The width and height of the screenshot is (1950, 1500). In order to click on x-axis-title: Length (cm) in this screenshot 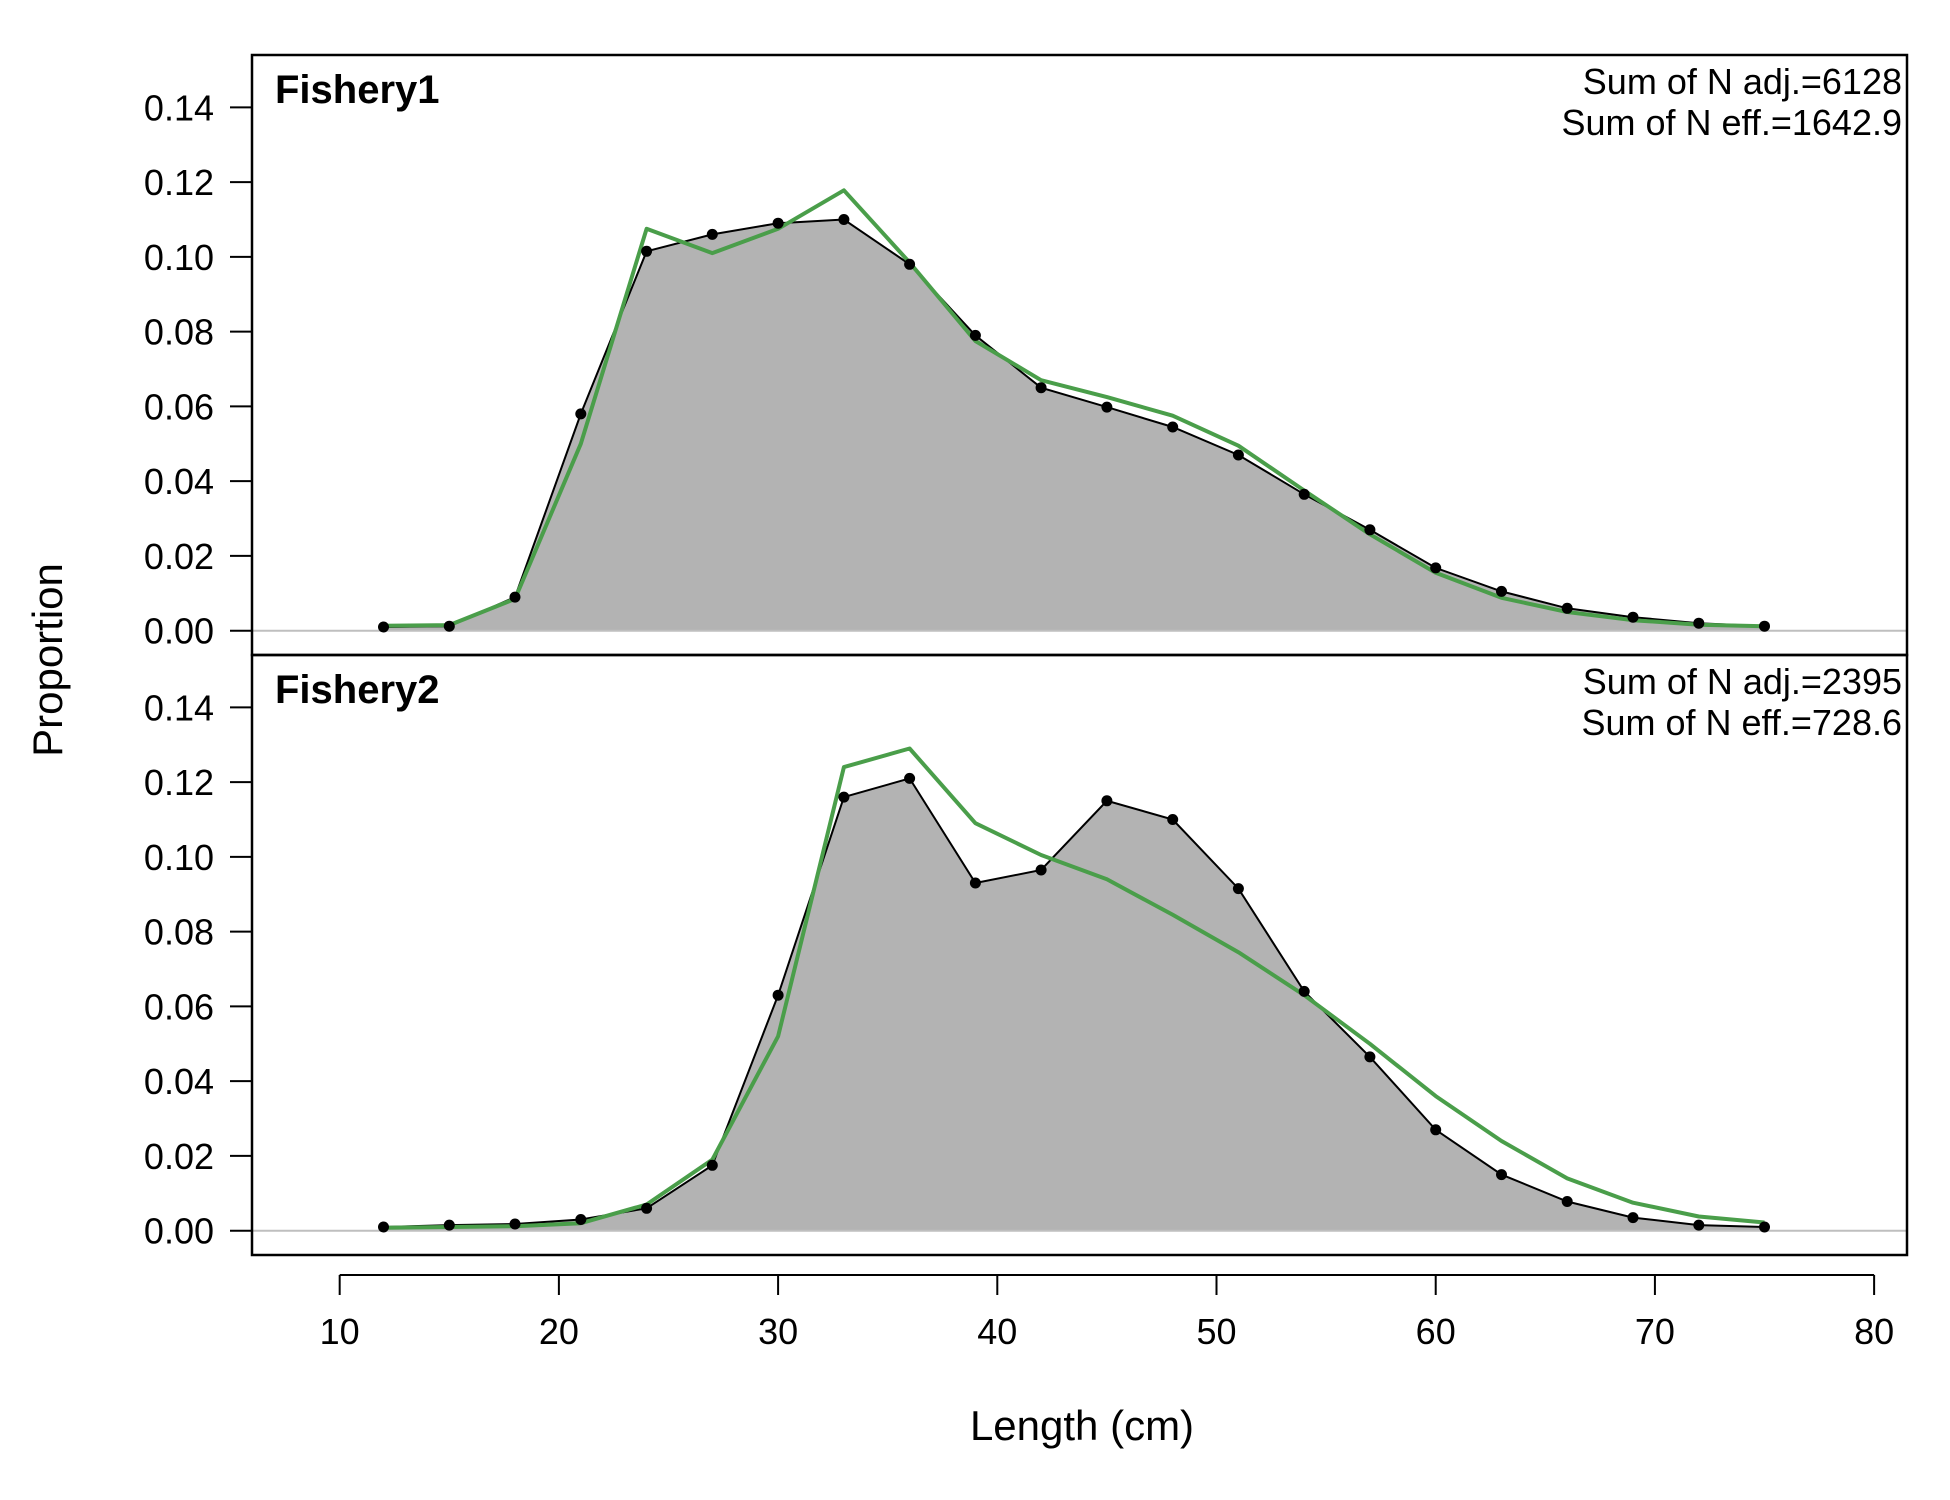, I will do `click(1082, 1425)`.